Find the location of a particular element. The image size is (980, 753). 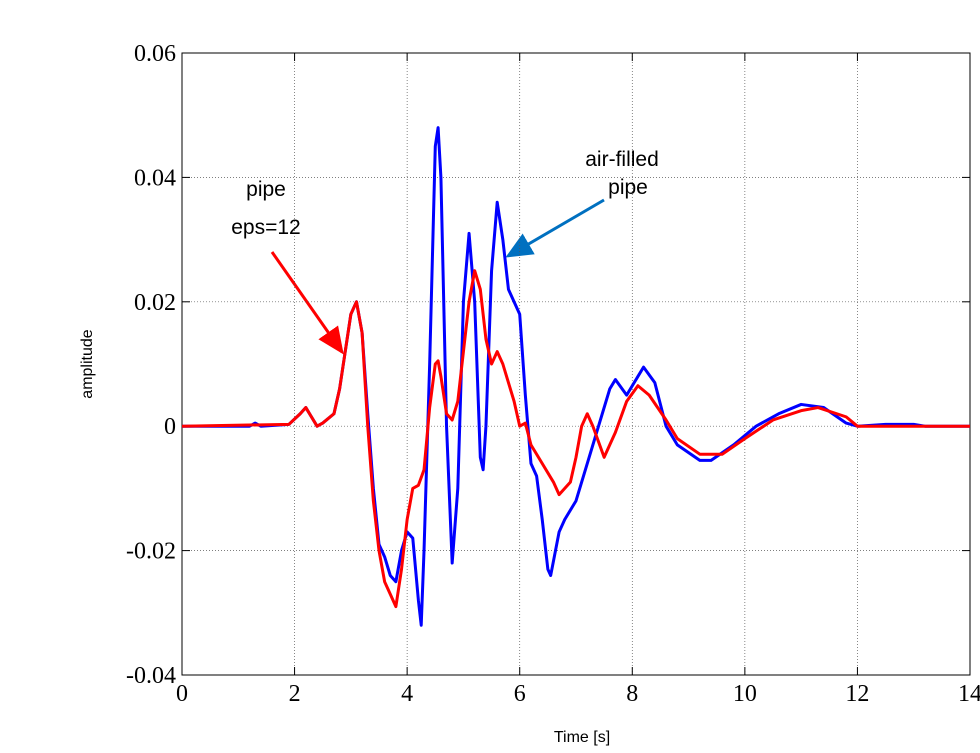

x-tick-label: 4 is located at coordinates (407, 694).